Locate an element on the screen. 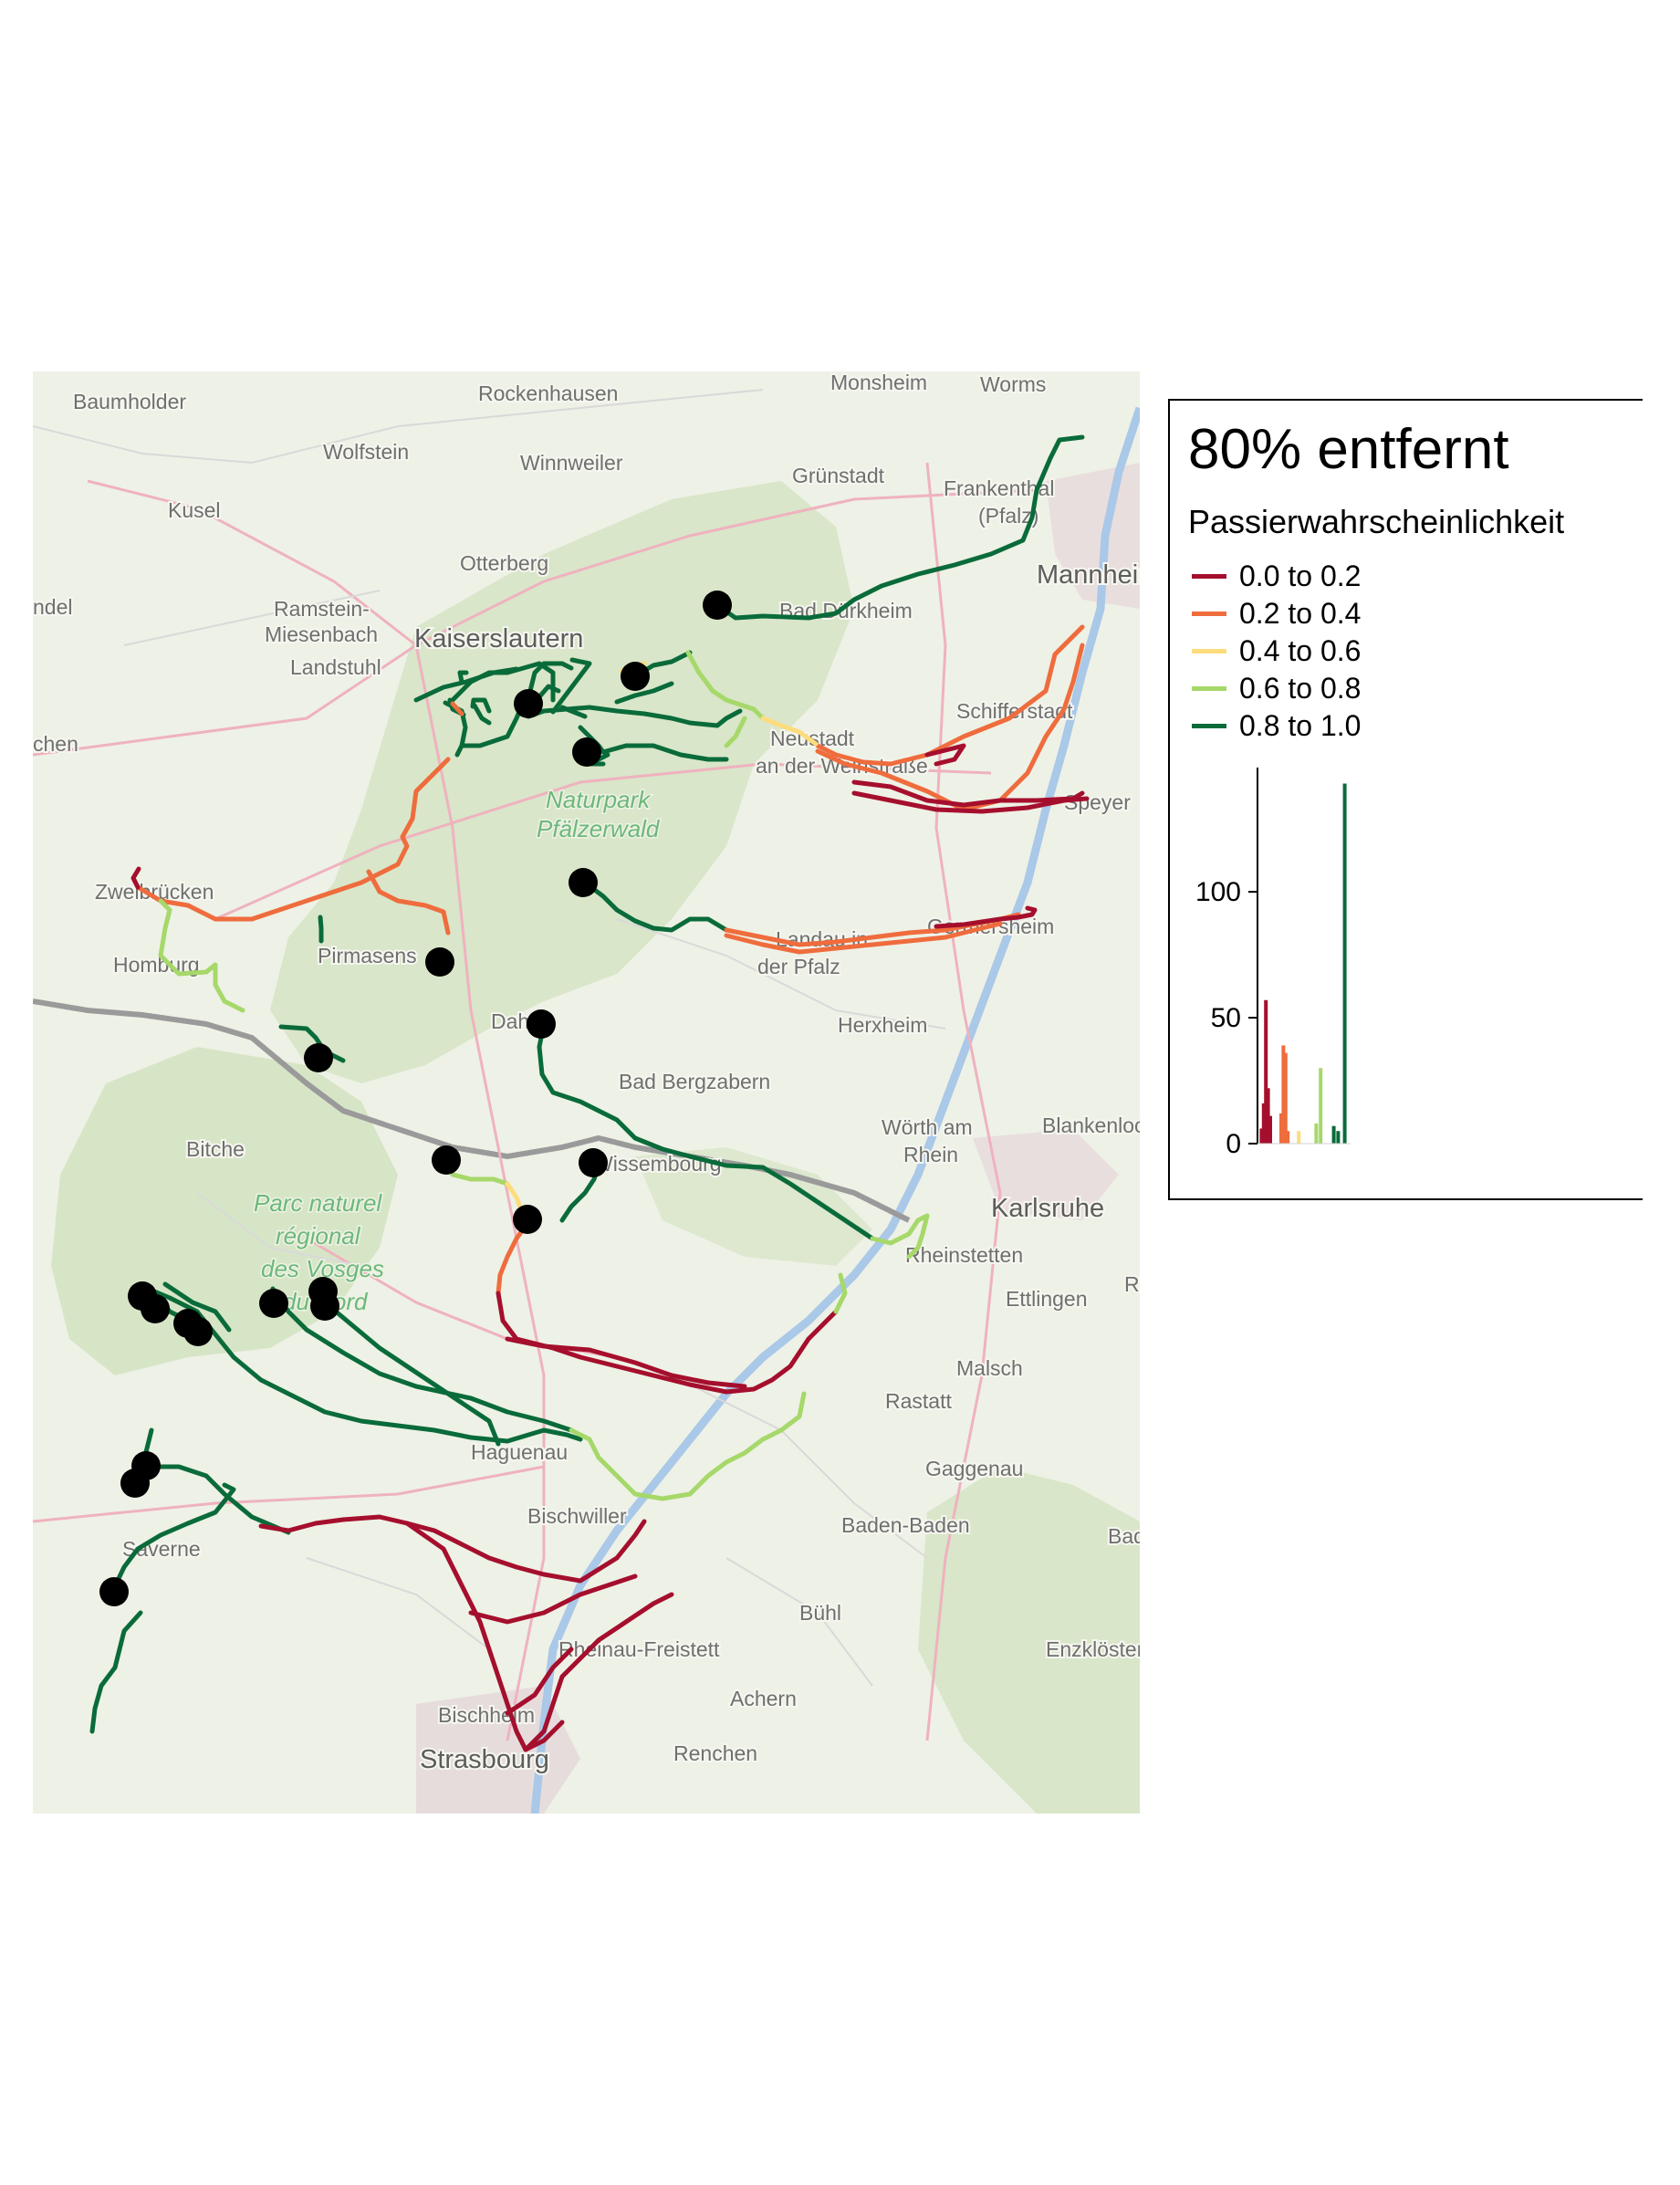  forest-black is located at coordinates (1029, 1640).